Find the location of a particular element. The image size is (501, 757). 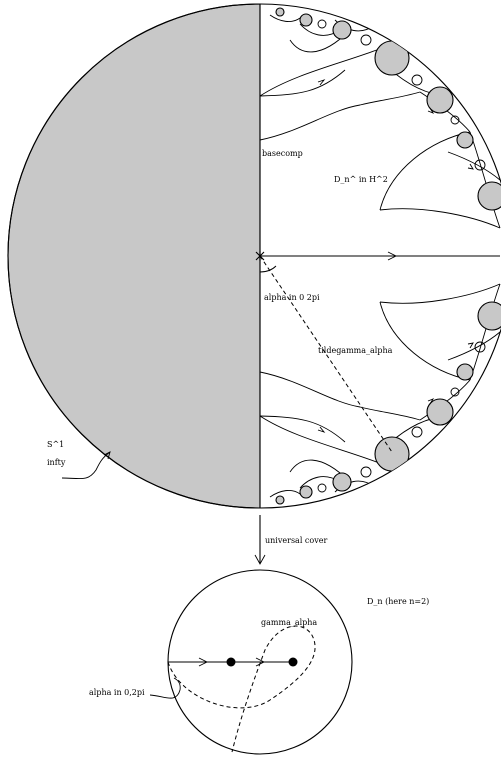

label-dn: D_n (here n=2) is located at coordinates (398, 601).